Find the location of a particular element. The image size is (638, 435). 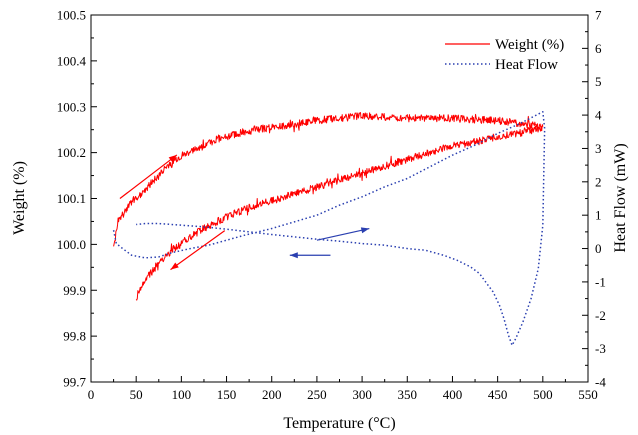

x-axis-title: Temperature (°C) is located at coordinates (339, 423).